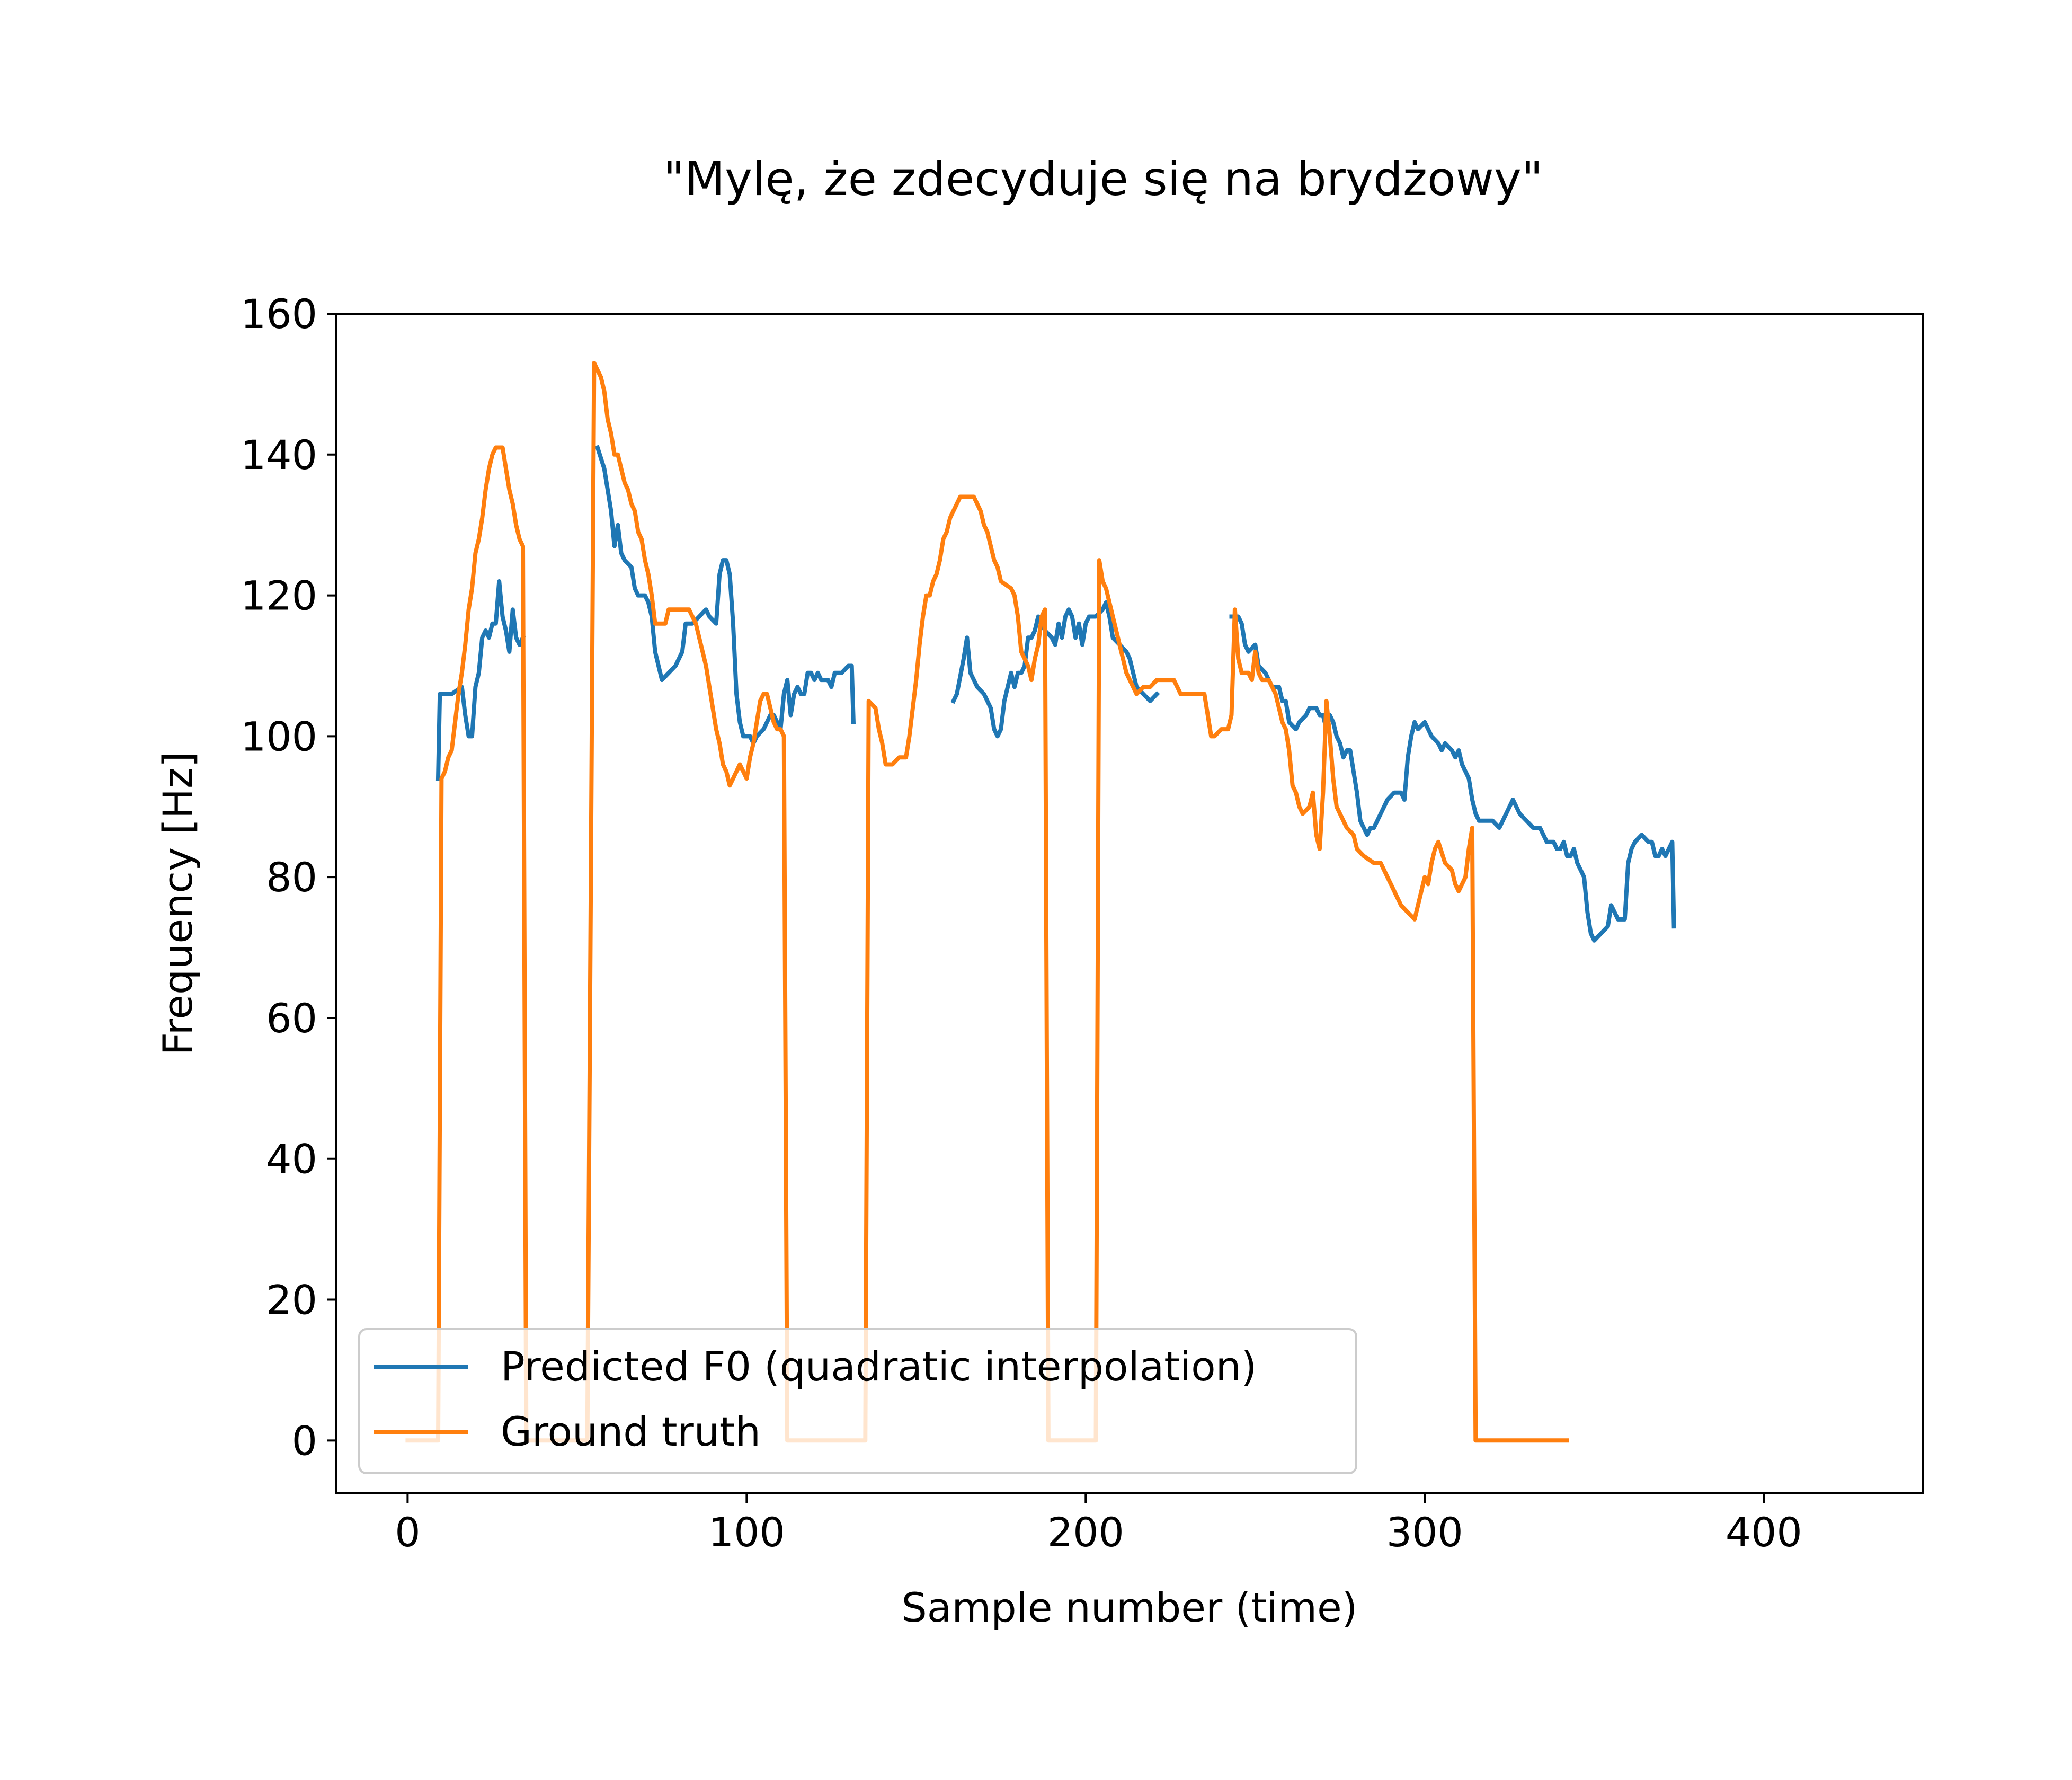  I want to click on y-tick-label-60: 60, so click(291, 1018).